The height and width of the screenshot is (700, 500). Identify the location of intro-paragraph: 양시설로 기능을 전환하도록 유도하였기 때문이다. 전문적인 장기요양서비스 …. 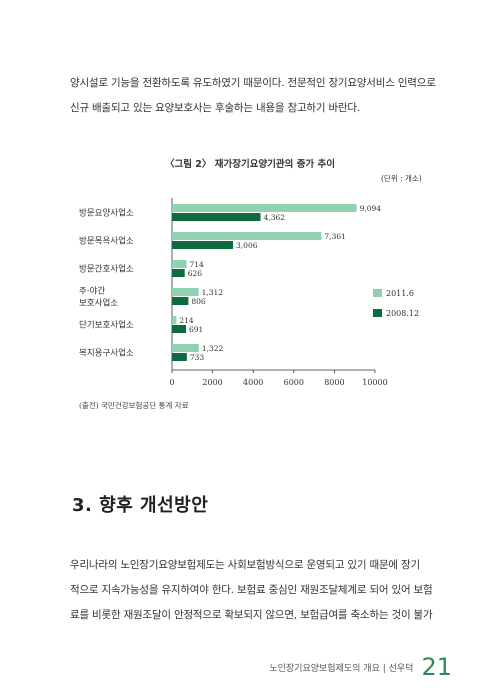
(262, 96).